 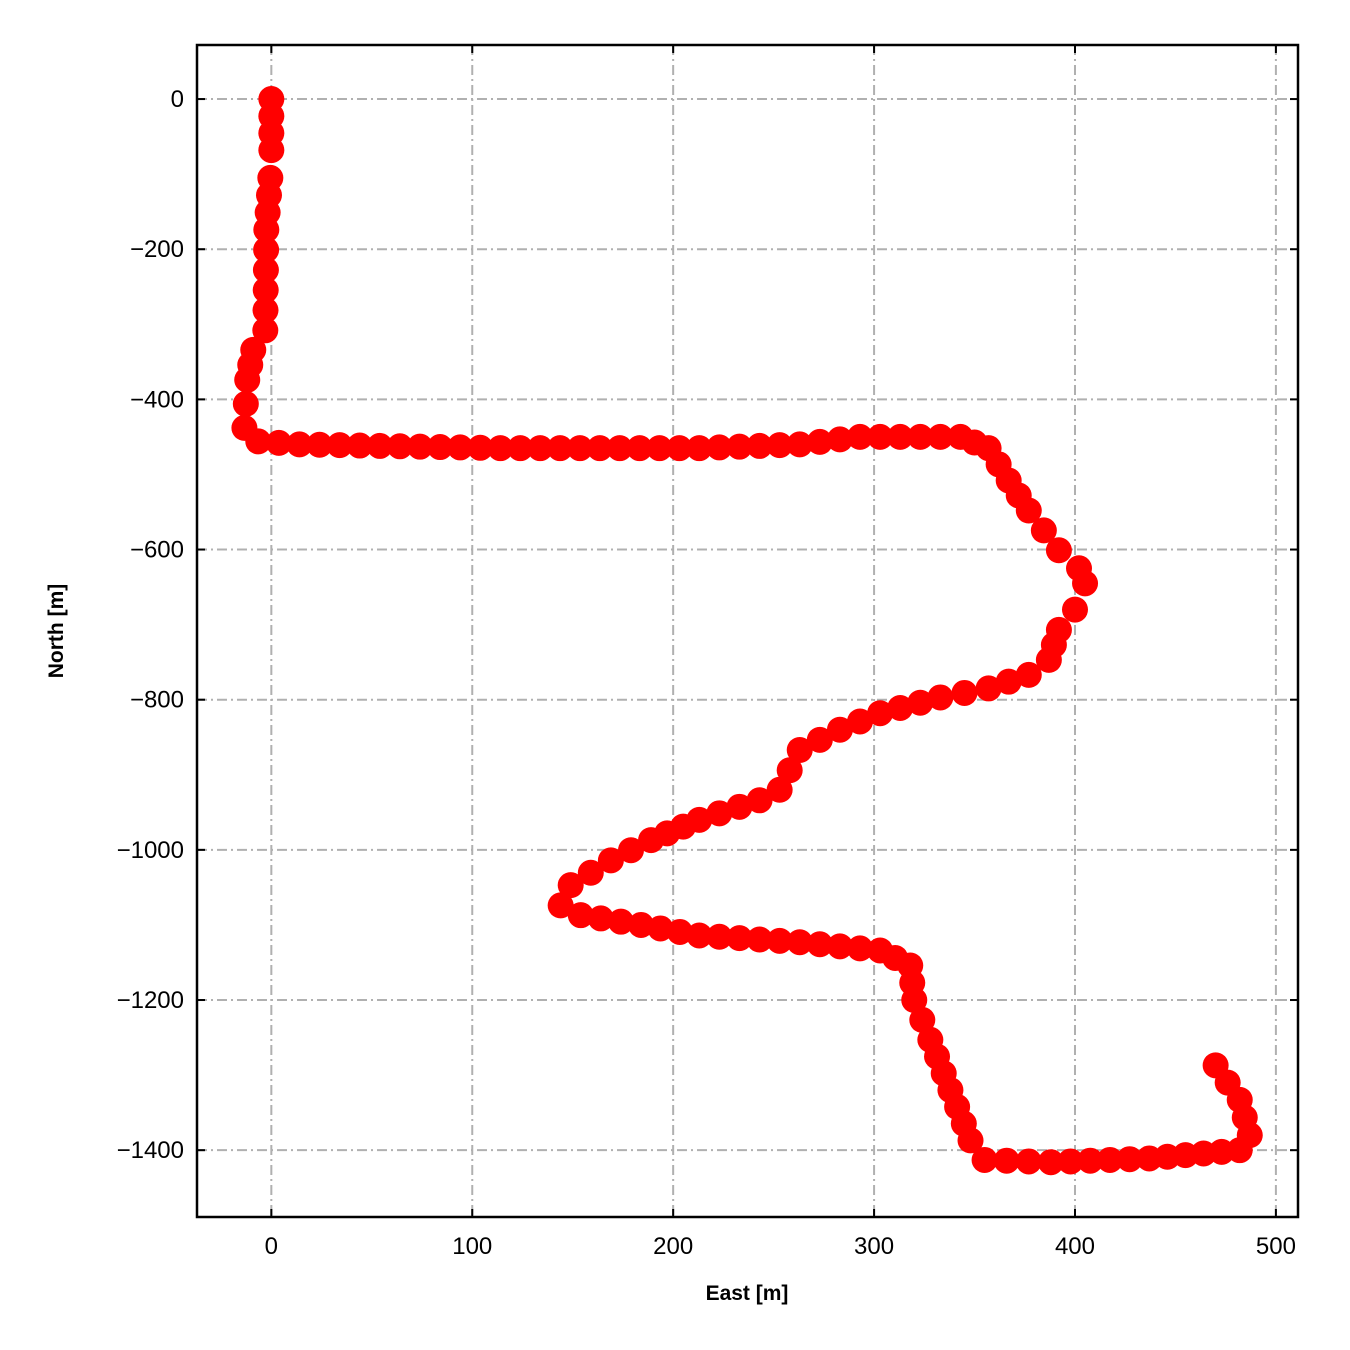 I want to click on x-tick-label: 500, so click(x=1276, y=1246).